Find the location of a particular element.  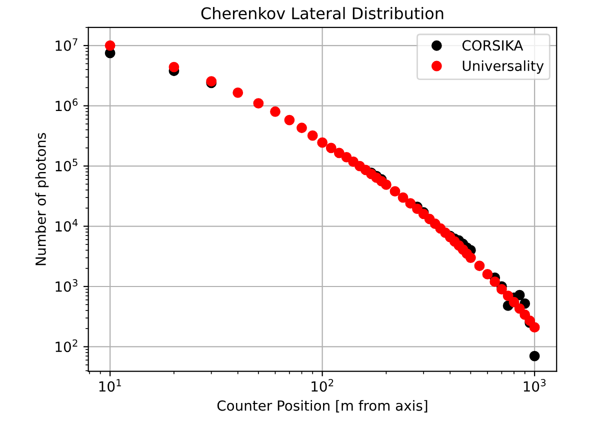

y-axis-title: Number of photons is located at coordinates (42, 199).